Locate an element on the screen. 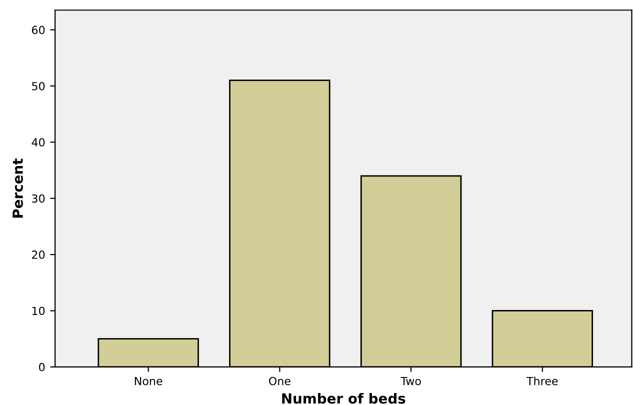 The width and height of the screenshot is (633, 405). y-tick-label: 60 is located at coordinates (38, 30).